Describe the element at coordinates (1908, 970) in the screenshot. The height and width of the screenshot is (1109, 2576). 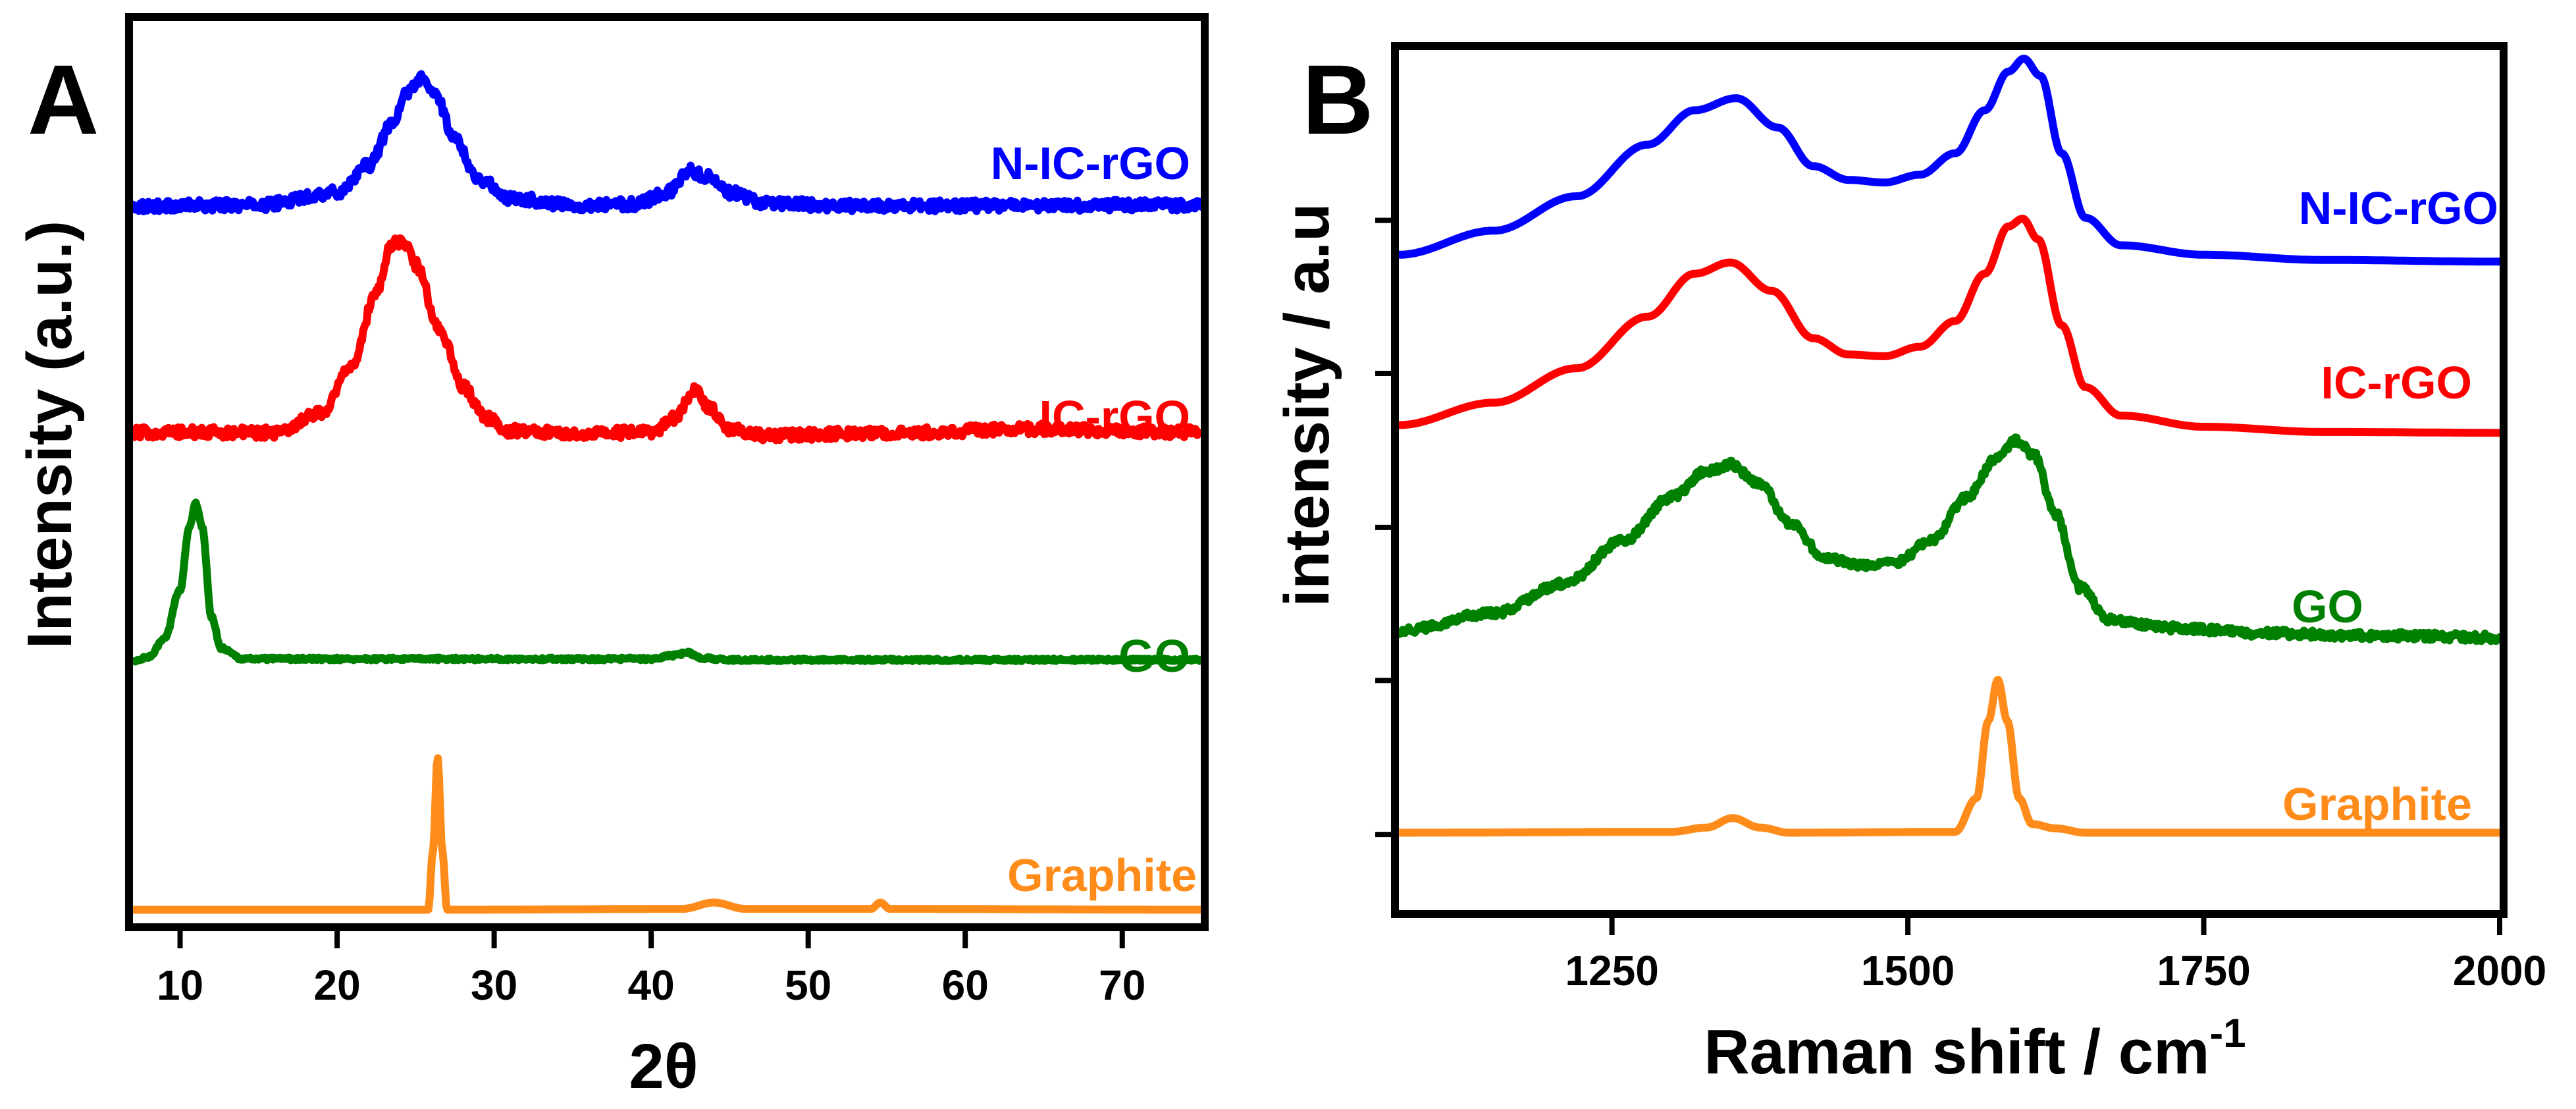
I see `panel-b-x-tick-label: 1500` at that location.